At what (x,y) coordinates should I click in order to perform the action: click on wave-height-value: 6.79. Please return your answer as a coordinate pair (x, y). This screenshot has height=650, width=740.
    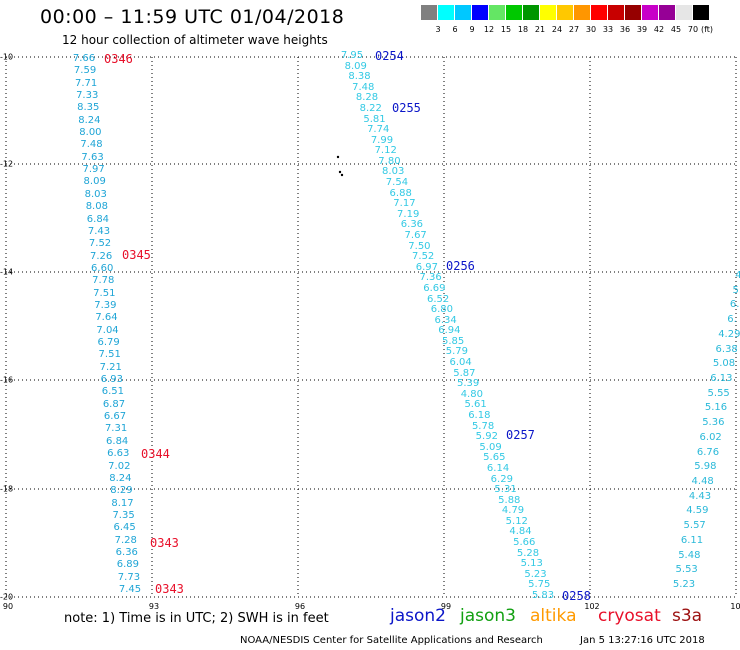
    Looking at the image, I should click on (108, 343).